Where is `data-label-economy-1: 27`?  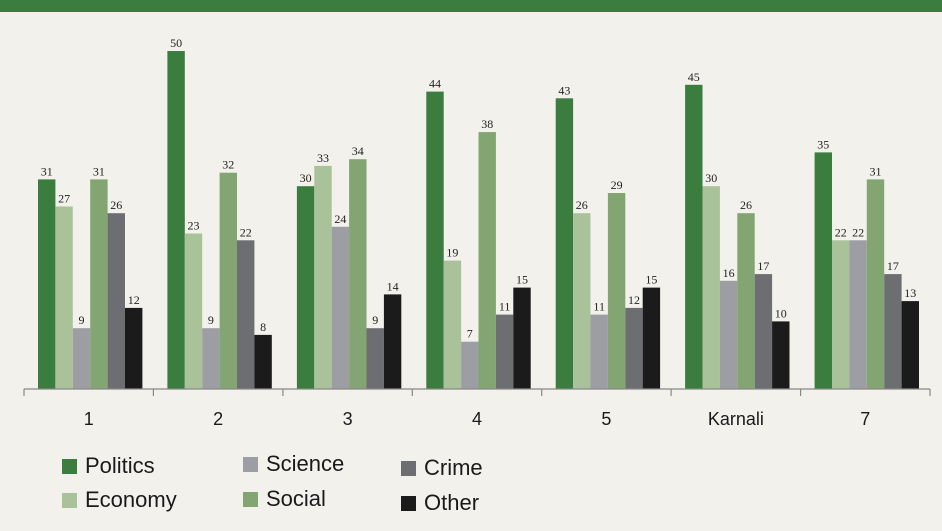
data-label-economy-1: 27 is located at coordinates (64, 199).